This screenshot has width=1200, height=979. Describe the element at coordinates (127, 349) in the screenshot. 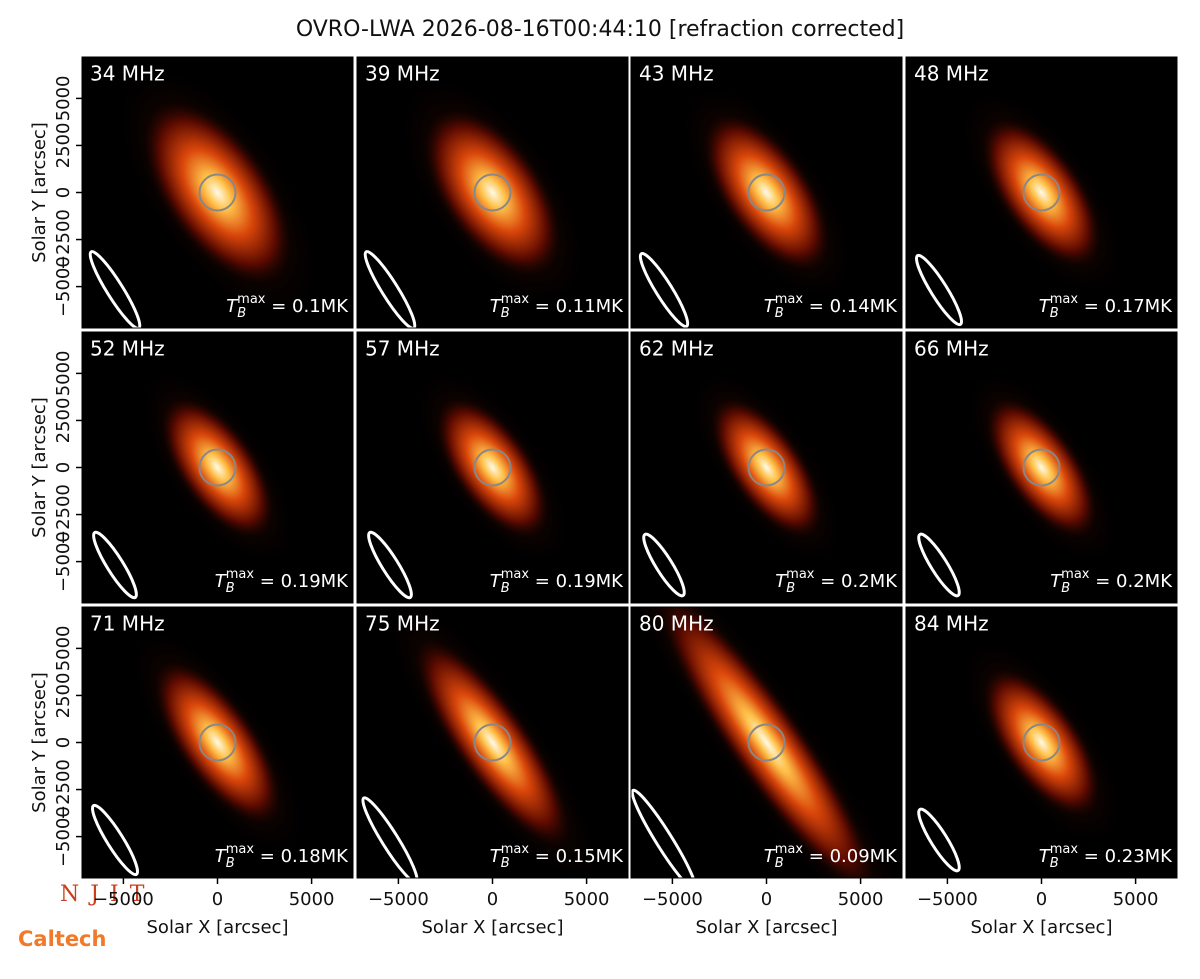

I see `frequency-label: 52 MHz` at that location.